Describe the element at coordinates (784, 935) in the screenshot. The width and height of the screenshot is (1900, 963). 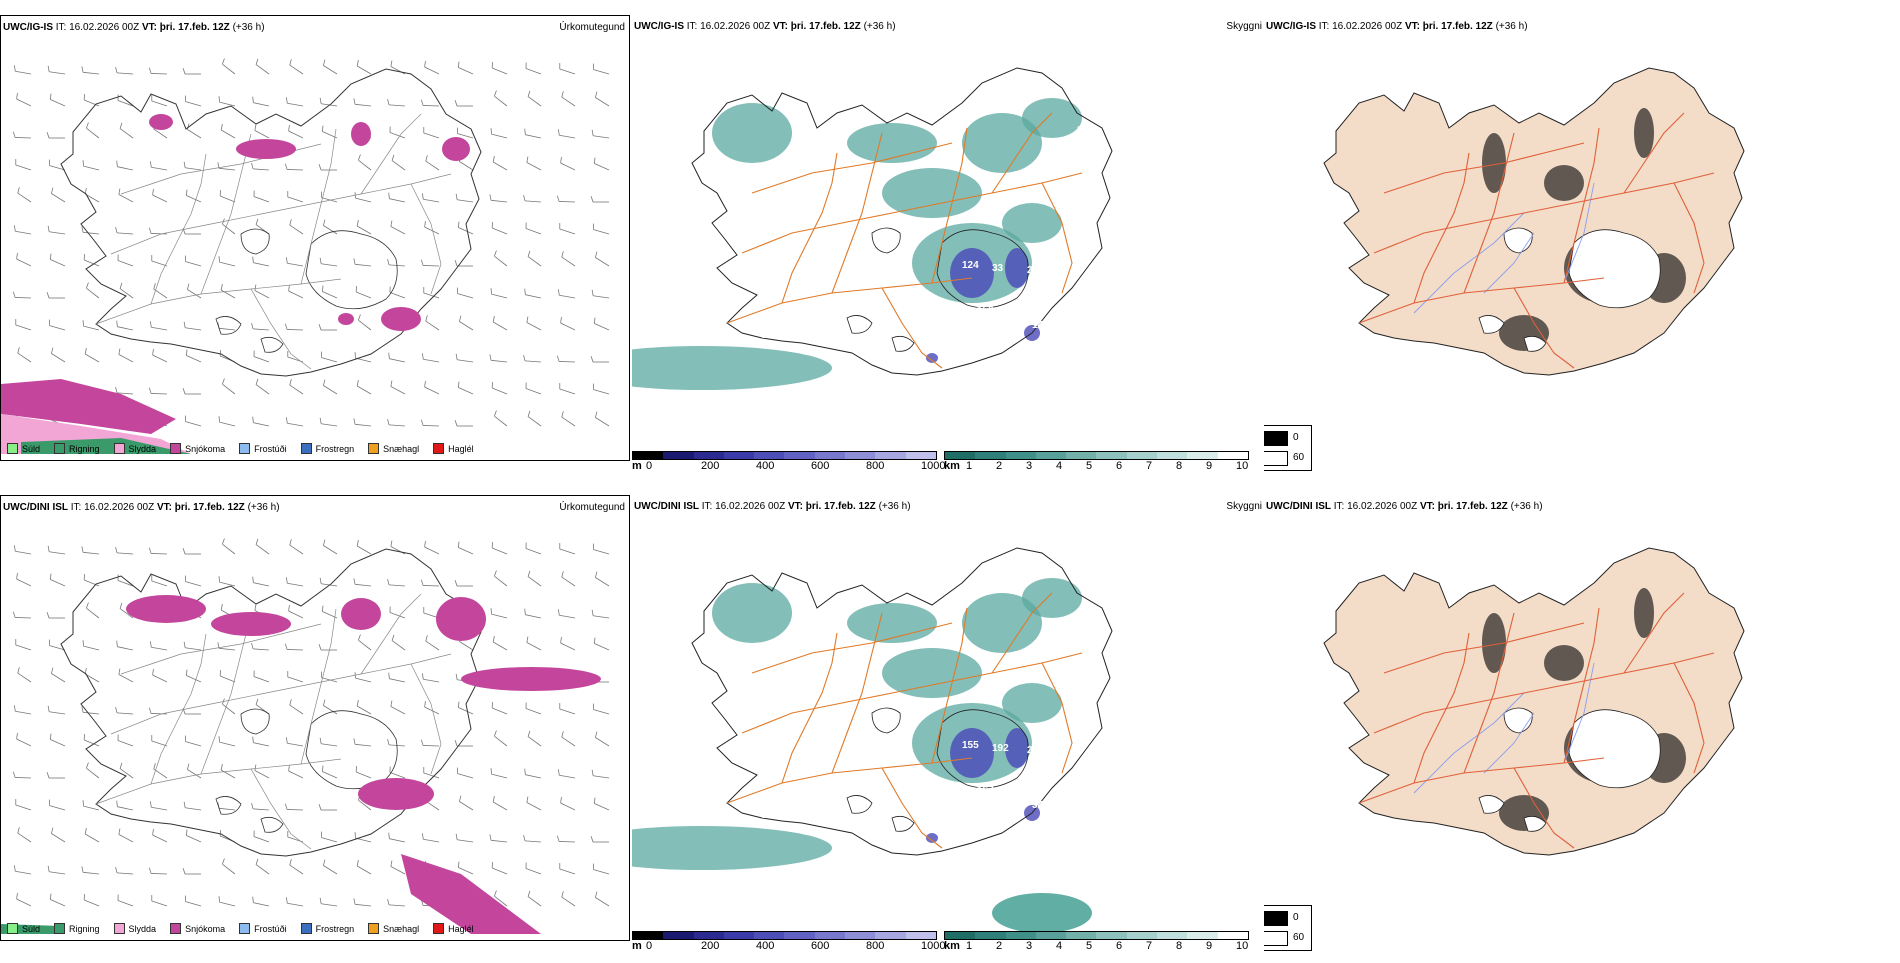
I see `ceiling-colorbar-strip` at that location.